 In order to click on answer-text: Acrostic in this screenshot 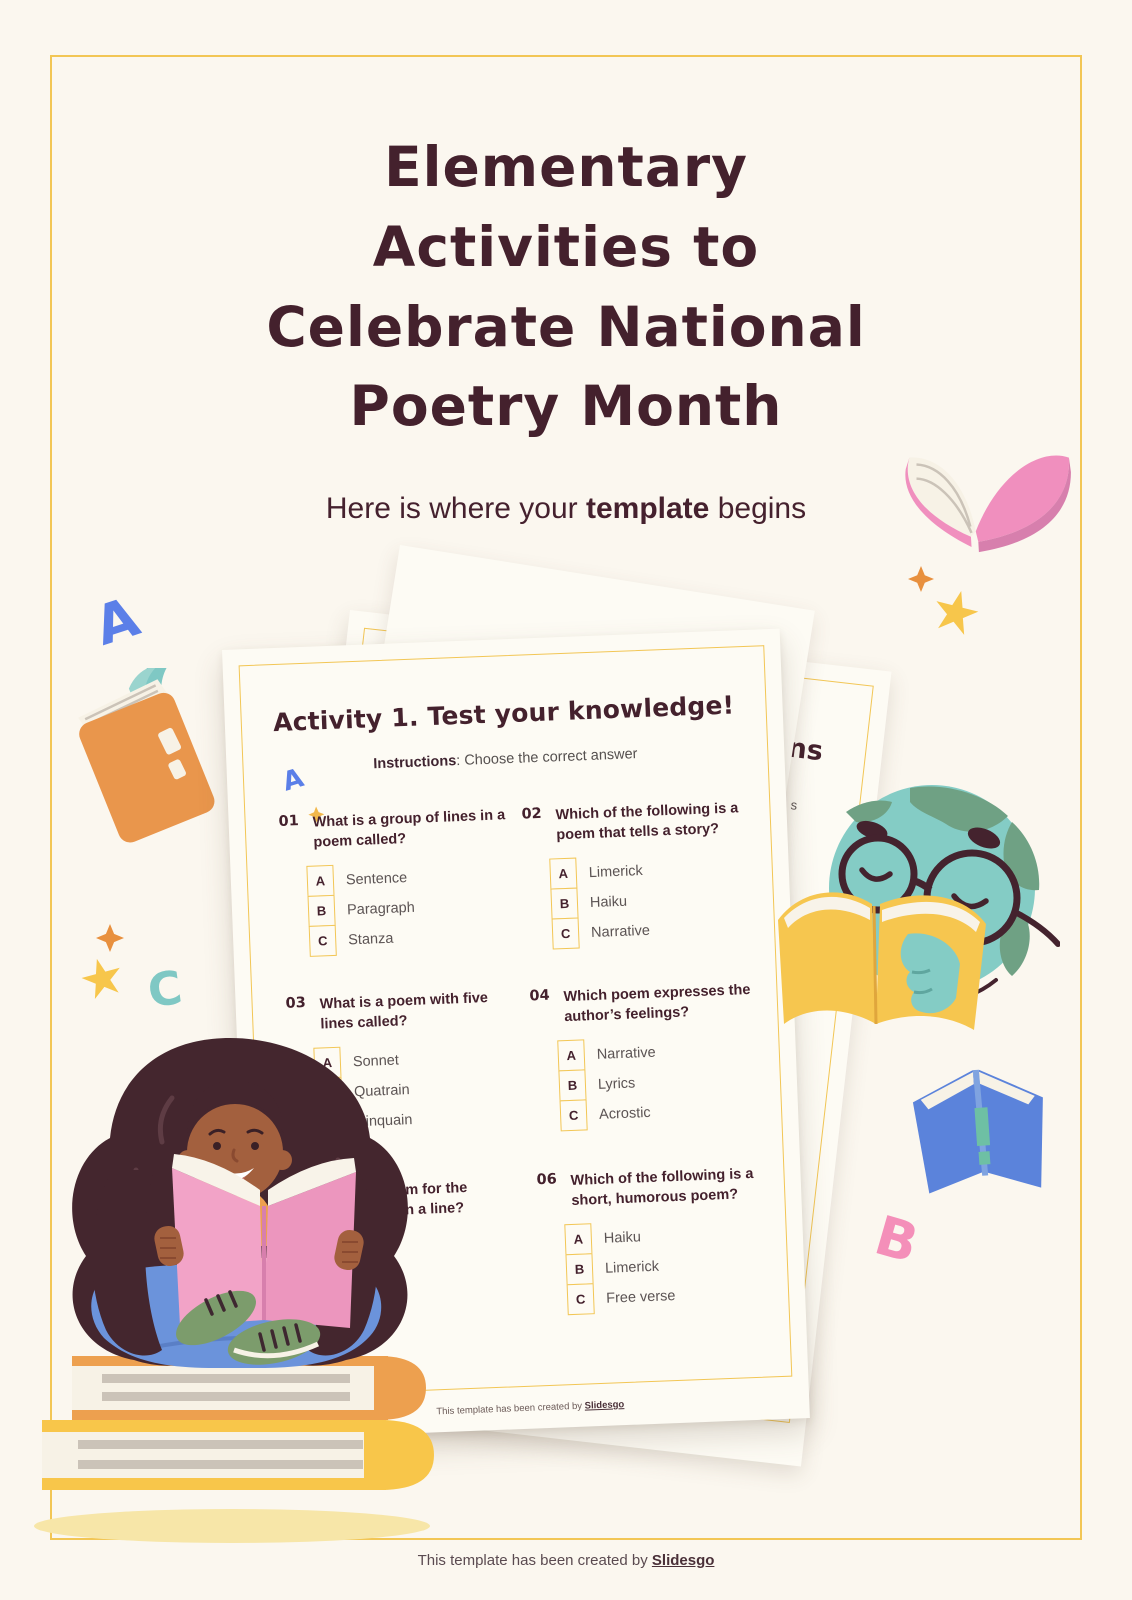, I will do `click(624, 1113)`.